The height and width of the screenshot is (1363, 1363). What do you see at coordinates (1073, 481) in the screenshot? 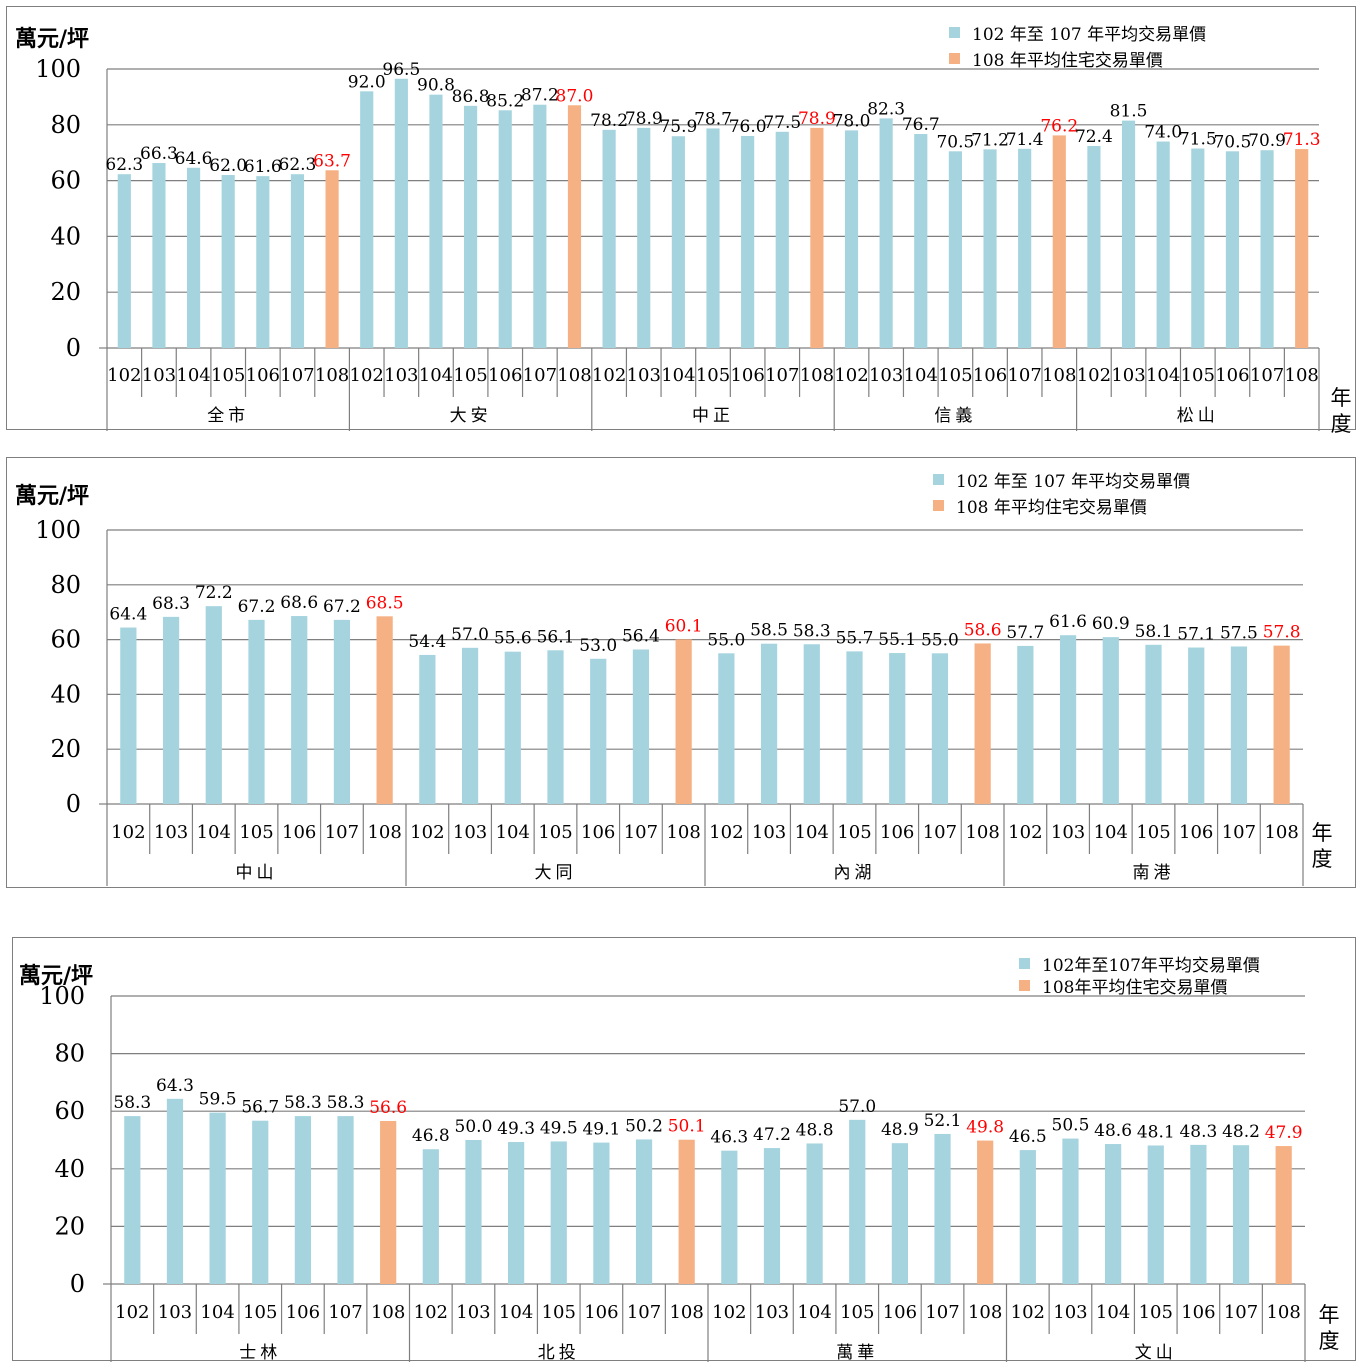
I see `legend-label-prior: 102 年至 107 年平均交易單價` at bounding box center [1073, 481].